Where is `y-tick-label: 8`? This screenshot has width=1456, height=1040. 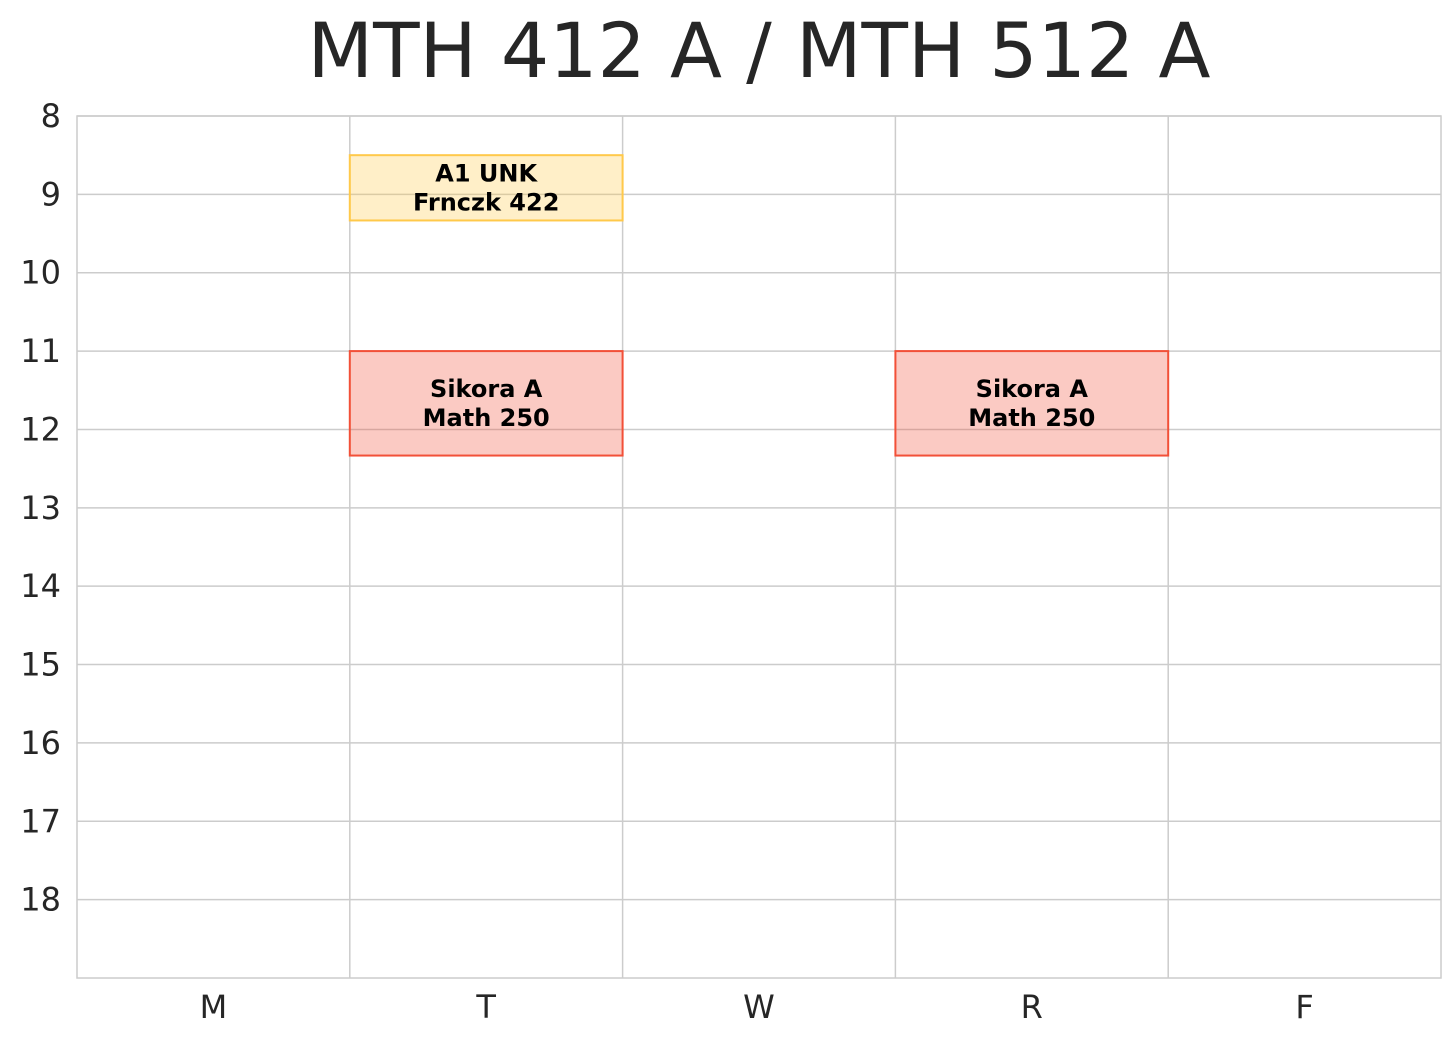
y-tick-label: 8 is located at coordinates (51, 116).